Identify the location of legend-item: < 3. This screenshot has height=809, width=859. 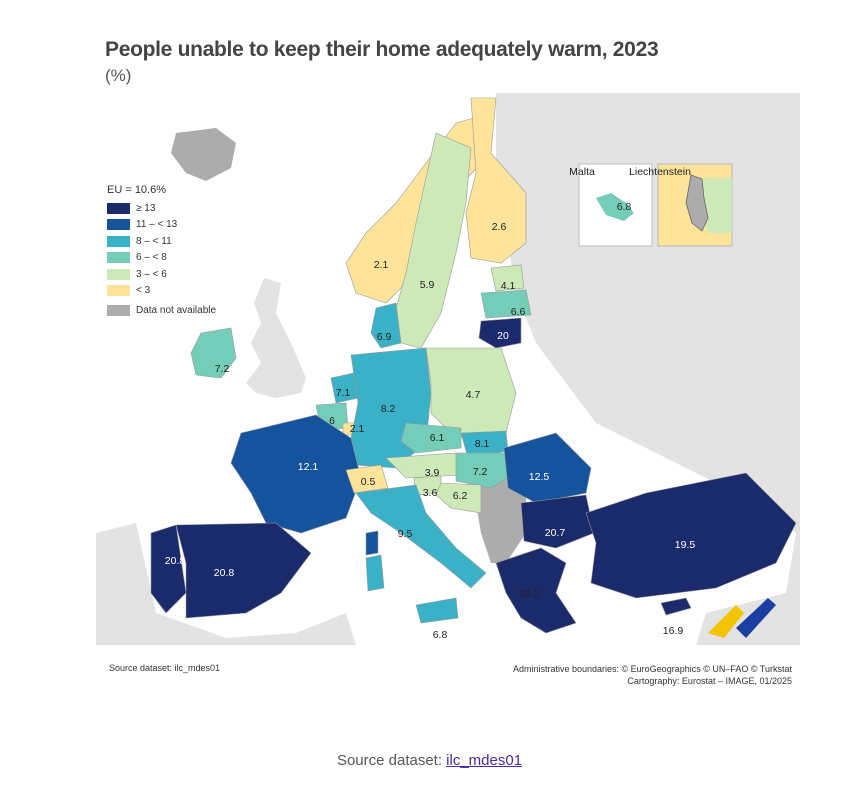
(161, 291).